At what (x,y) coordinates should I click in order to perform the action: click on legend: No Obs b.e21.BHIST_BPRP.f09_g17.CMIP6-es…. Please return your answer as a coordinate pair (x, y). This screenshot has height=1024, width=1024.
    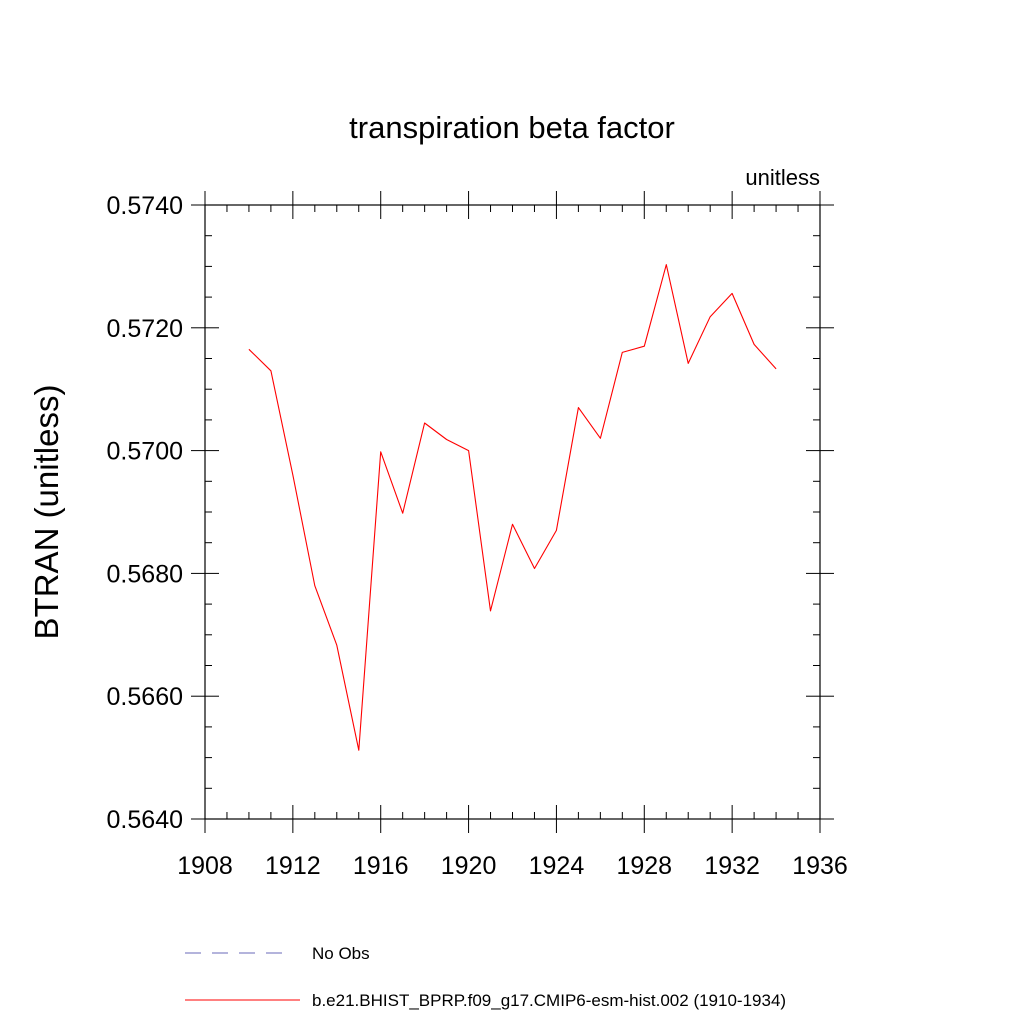
    Looking at the image, I should click on (485, 977).